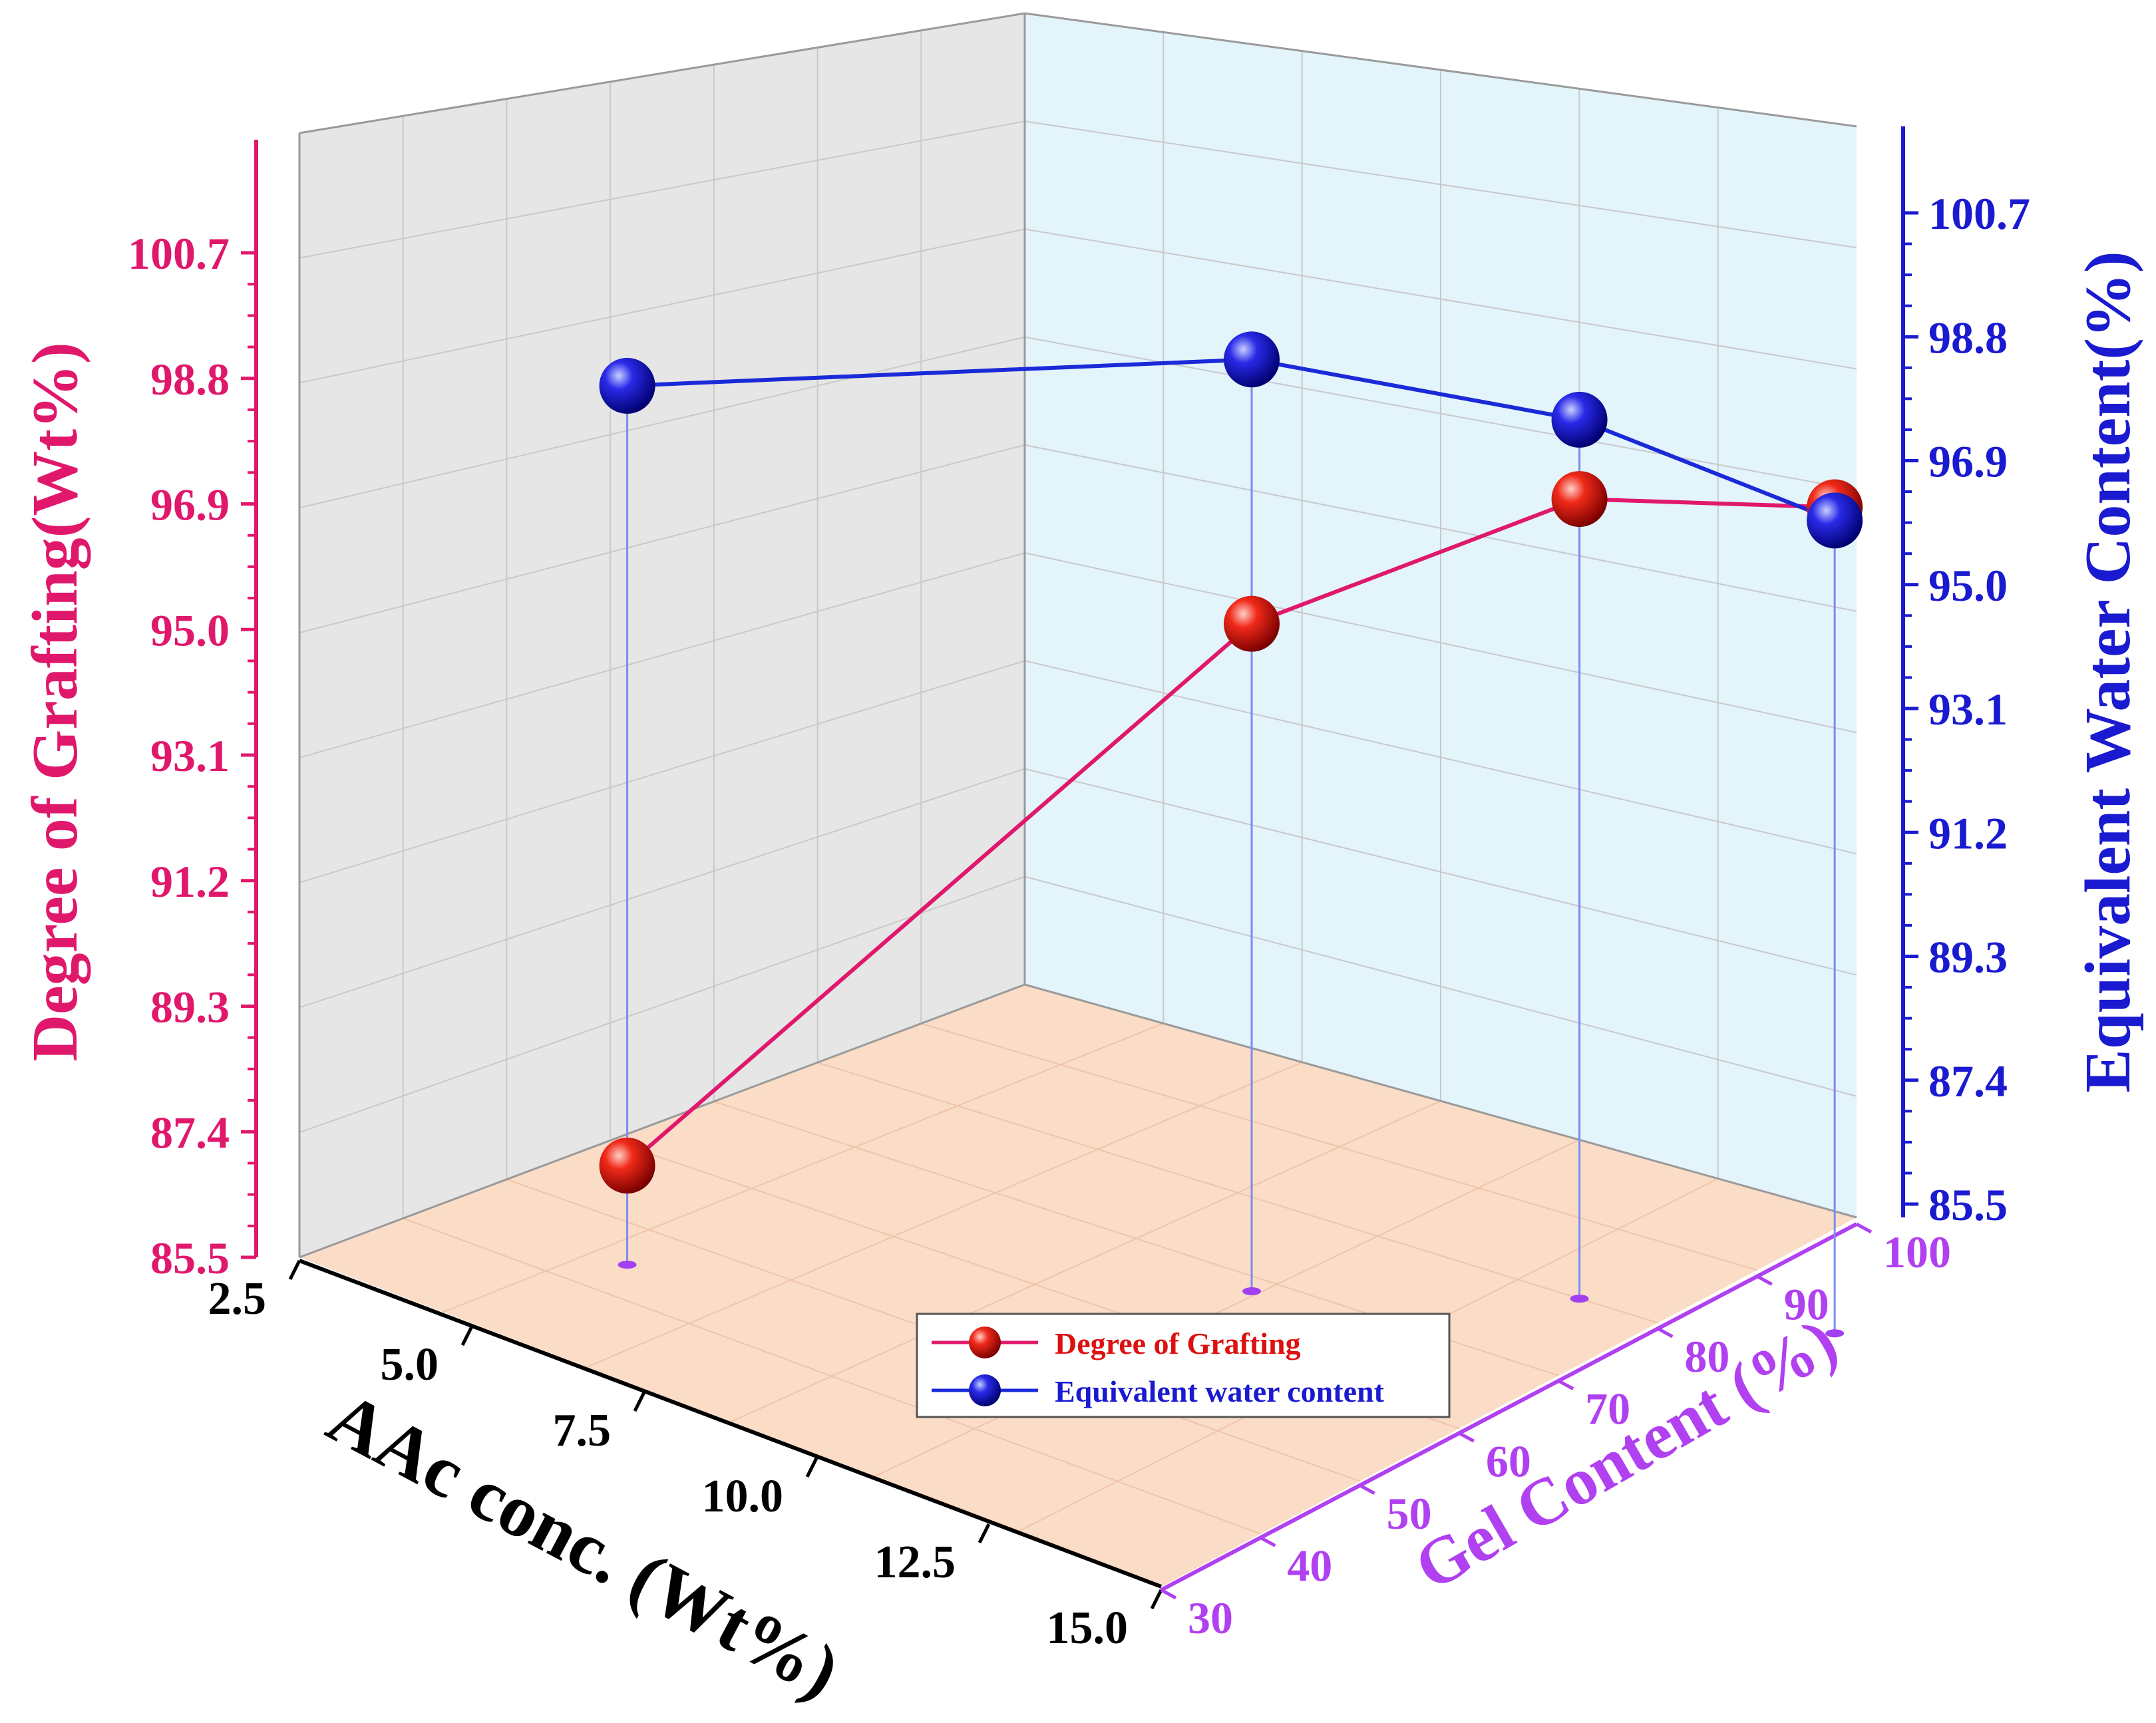 The height and width of the screenshot is (1723, 2156). What do you see at coordinates (410, 1364) in the screenshot?
I see `x-tick-label: 5.0` at bounding box center [410, 1364].